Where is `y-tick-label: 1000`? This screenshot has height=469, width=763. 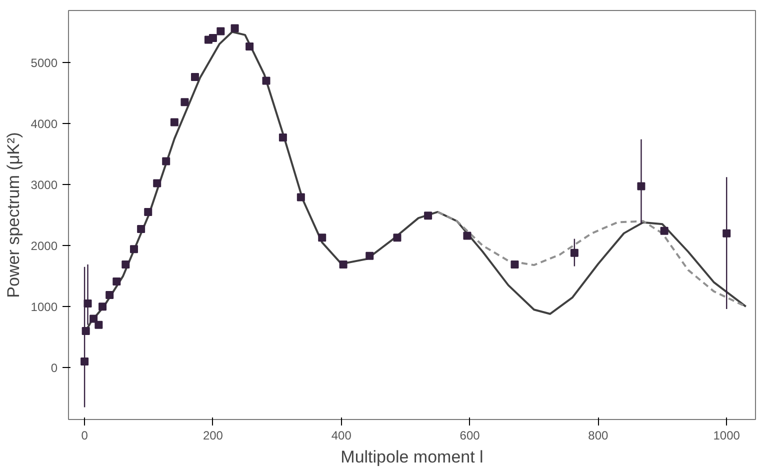
y-tick-label: 1000 is located at coordinates (44, 307).